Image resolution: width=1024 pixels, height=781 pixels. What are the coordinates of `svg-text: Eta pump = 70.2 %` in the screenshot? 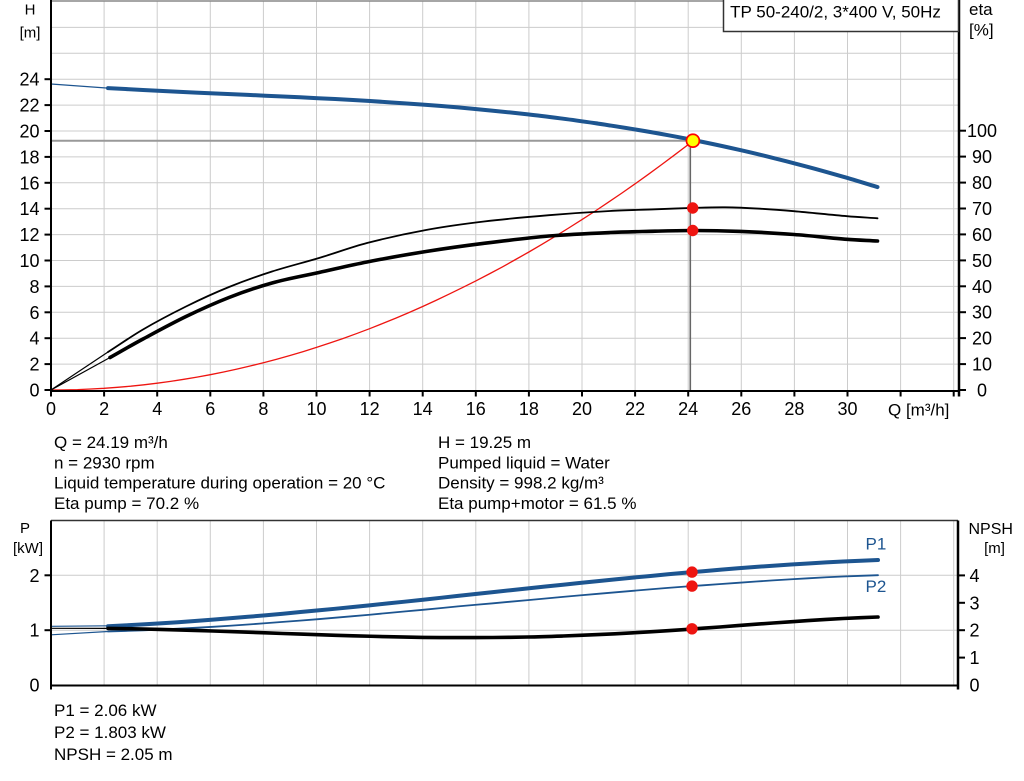 It's located at (126, 503).